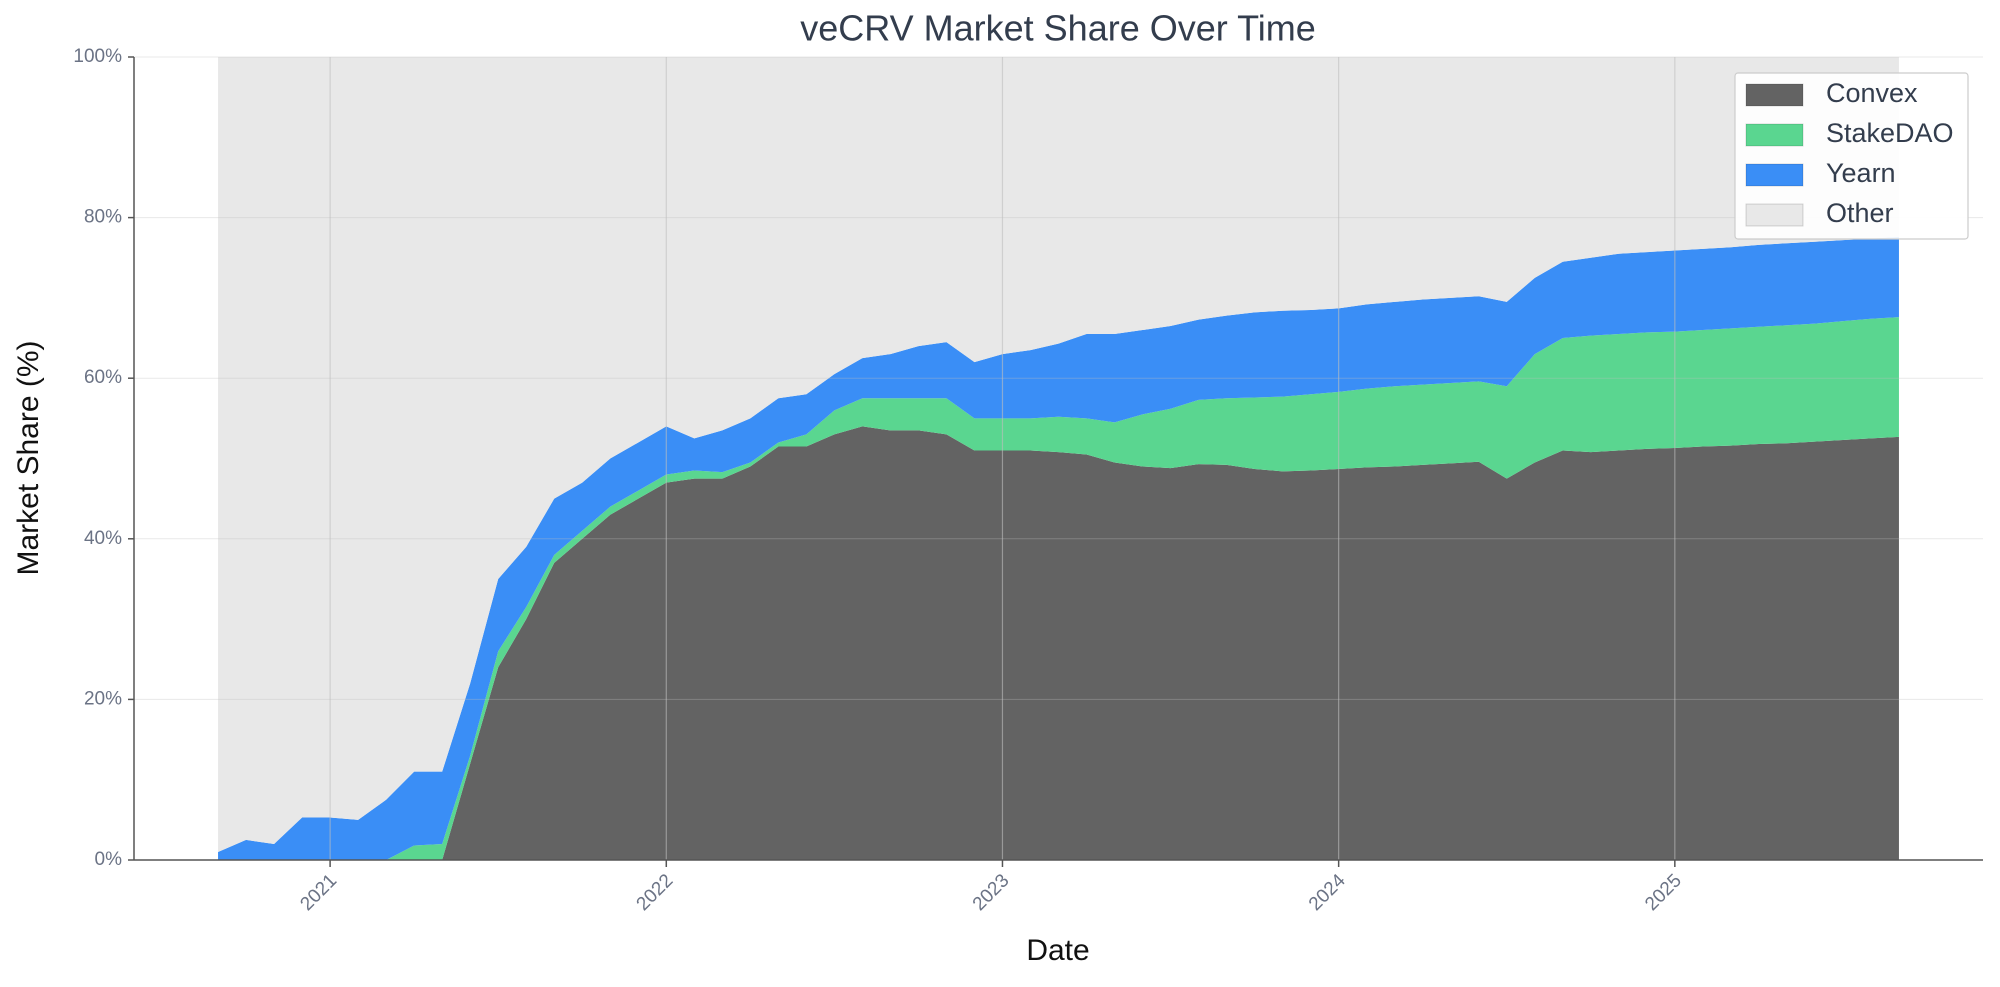 This screenshot has width=2000, height=987. I want to click on x-tick-label: 2021, so click(318, 892).